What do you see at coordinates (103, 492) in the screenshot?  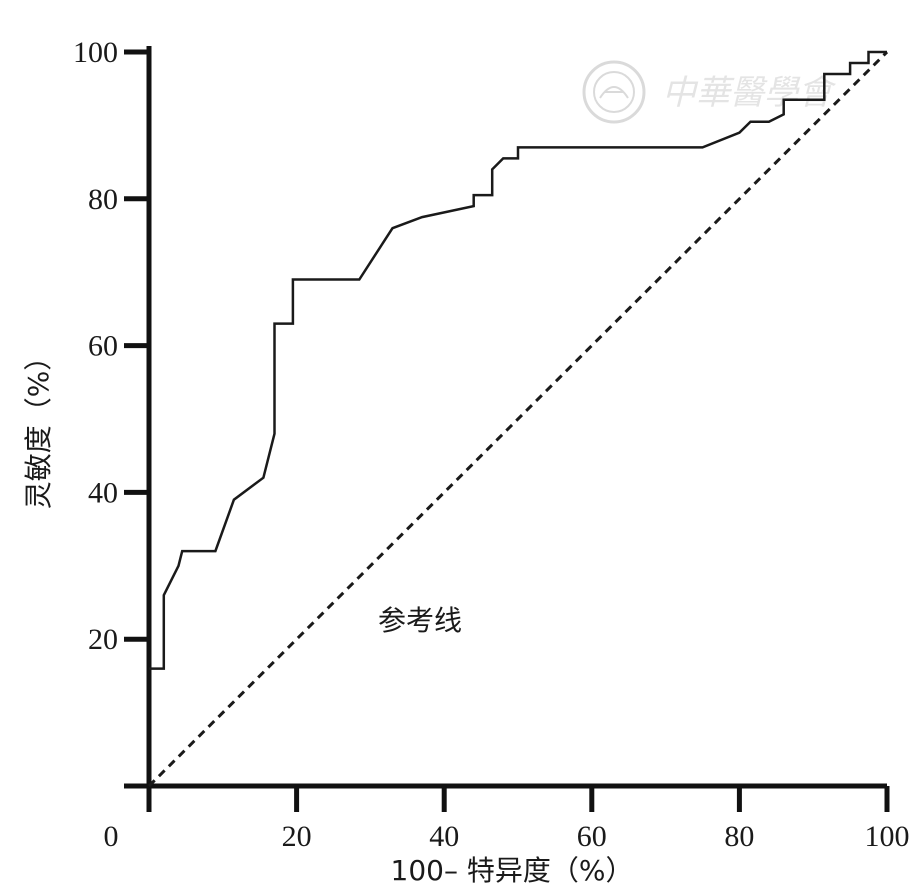 I see `y-tick-label: 40` at bounding box center [103, 492].